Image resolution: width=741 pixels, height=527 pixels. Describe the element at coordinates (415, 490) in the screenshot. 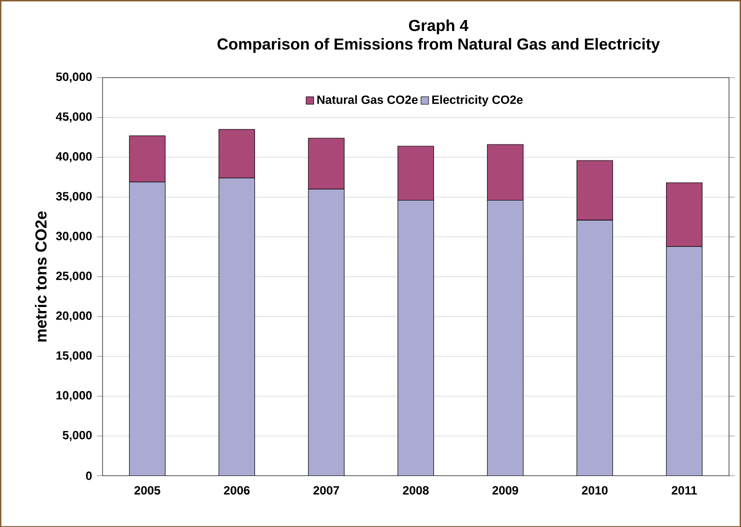

I see `x-tick-label: 2008` at that location.